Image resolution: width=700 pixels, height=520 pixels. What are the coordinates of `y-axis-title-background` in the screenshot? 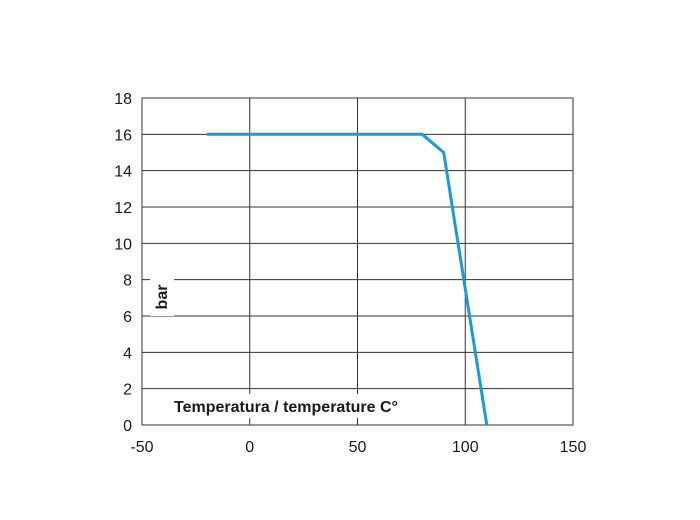 It's located at (162, 297).